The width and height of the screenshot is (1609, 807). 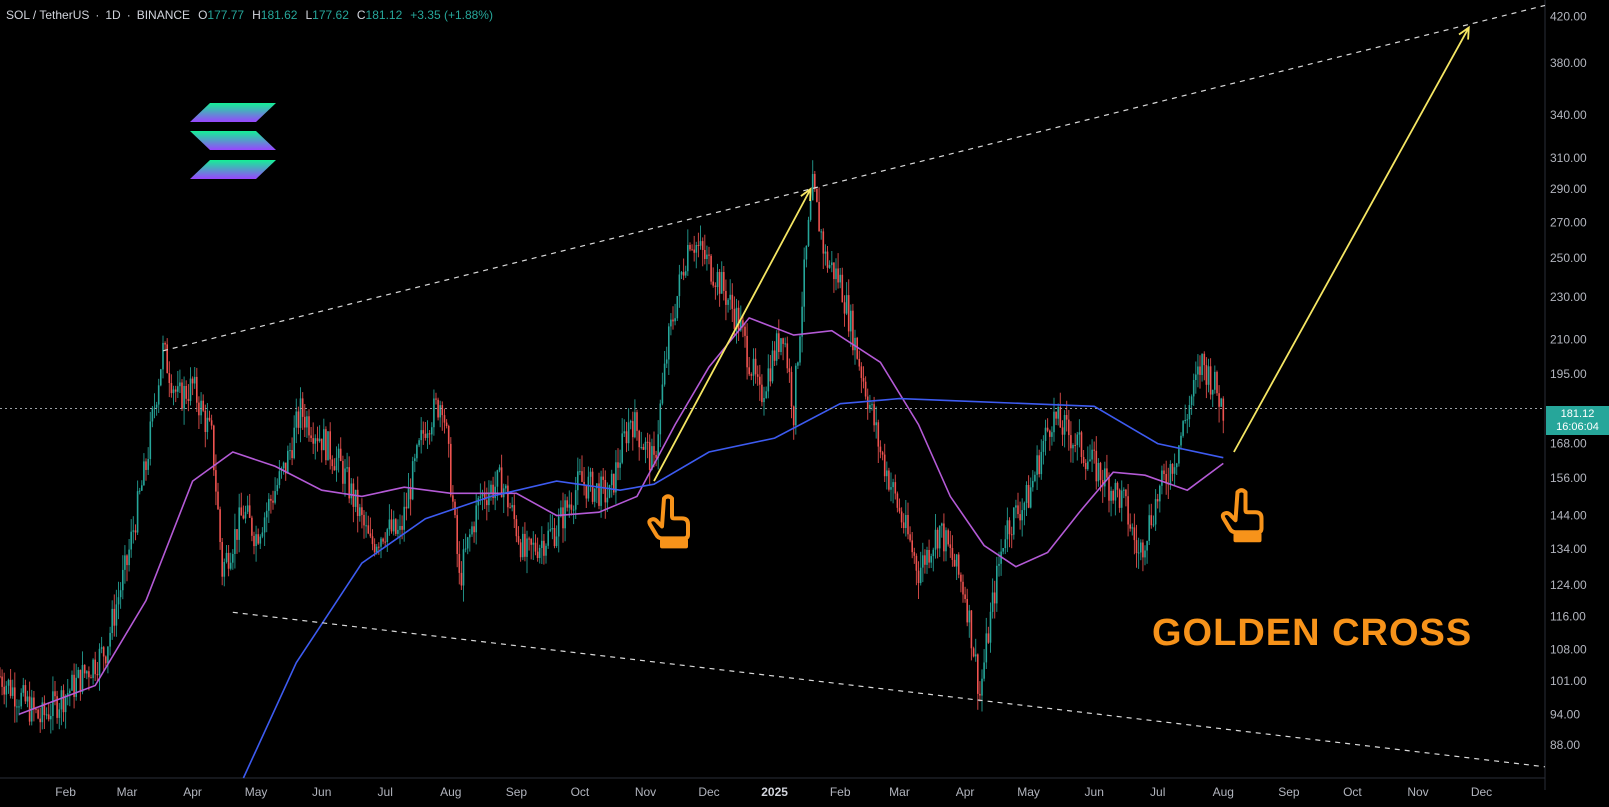 What do you see at coordinates (127, 792) in the screenshot?
I see `x-tick-label: Mar` at bounding box center [127, 792].